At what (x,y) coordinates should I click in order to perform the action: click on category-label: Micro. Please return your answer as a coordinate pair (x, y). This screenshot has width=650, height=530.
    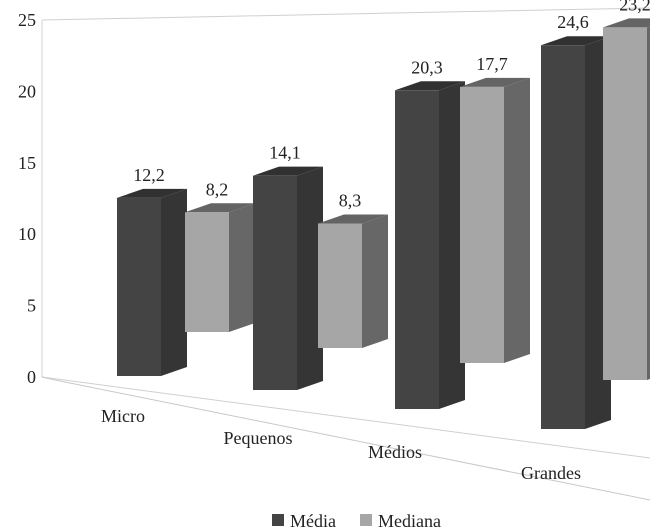
    Looking at the image, I should click on (123, 416).